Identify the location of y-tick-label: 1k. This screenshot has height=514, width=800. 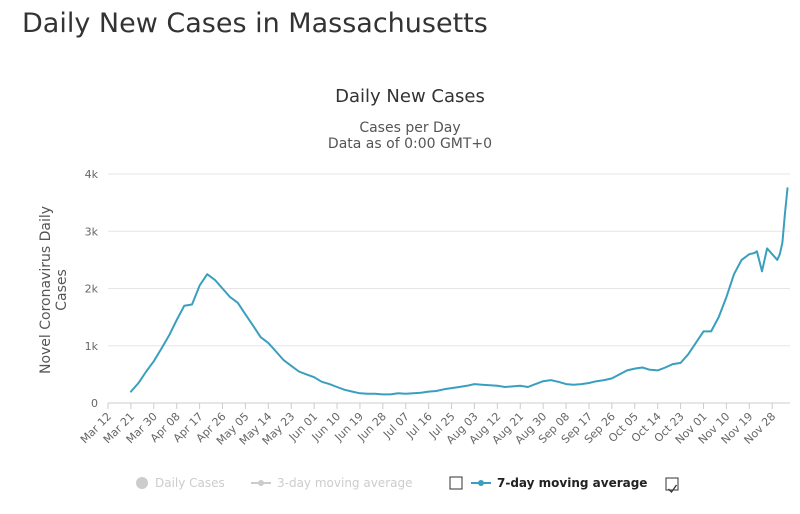
(92, 346).